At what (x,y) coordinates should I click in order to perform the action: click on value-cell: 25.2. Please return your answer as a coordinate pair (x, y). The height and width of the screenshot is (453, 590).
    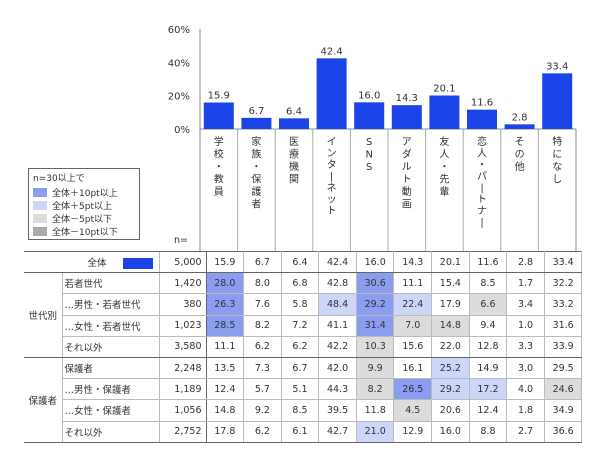
    Looking at the image, I should click on (450, 368).